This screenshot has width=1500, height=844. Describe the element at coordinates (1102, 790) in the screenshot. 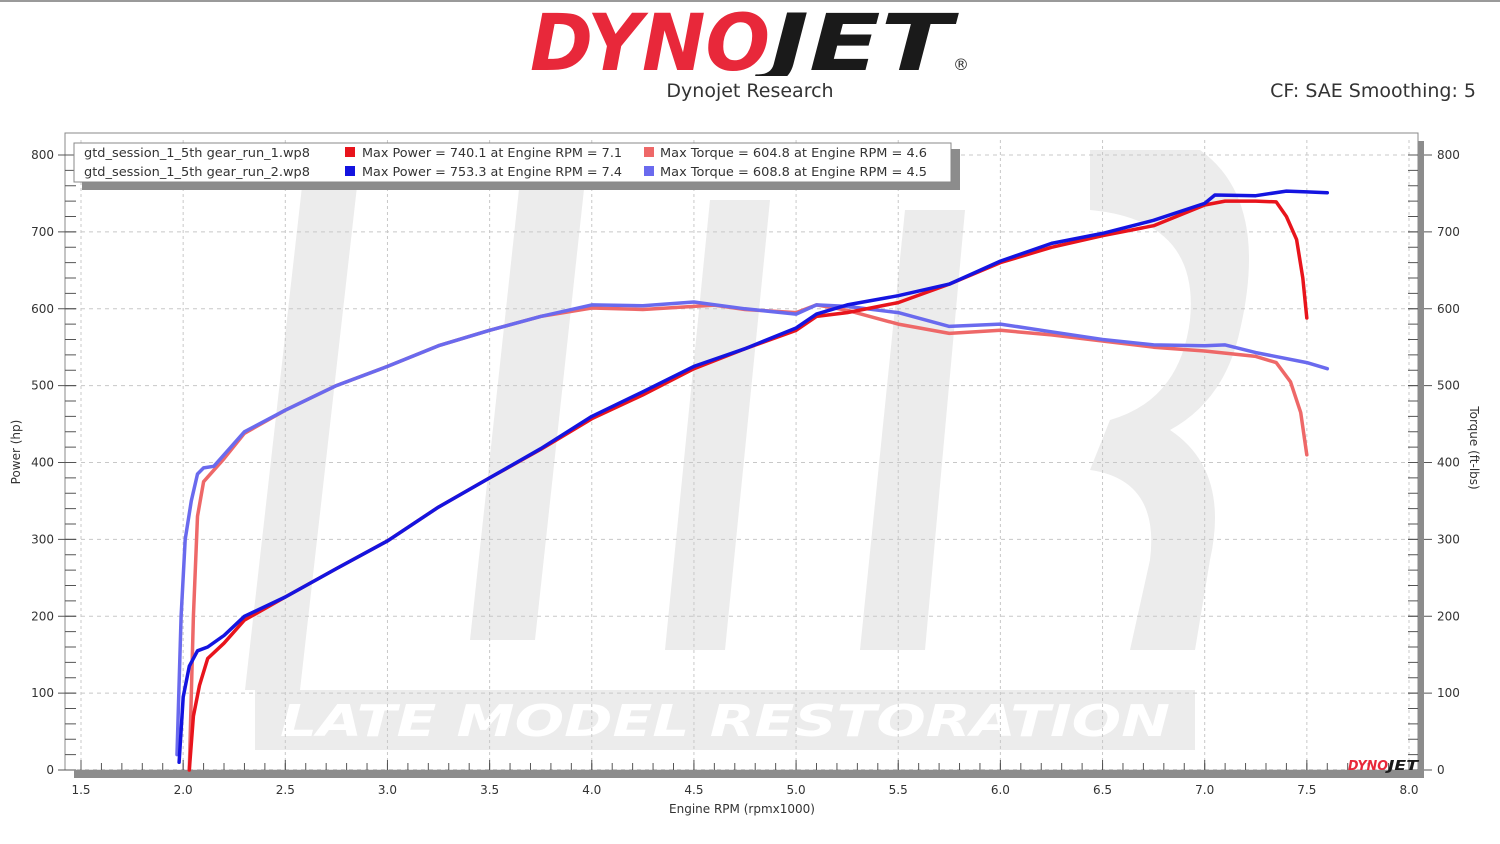

I see `x-tick-label: 6.5` at that location.